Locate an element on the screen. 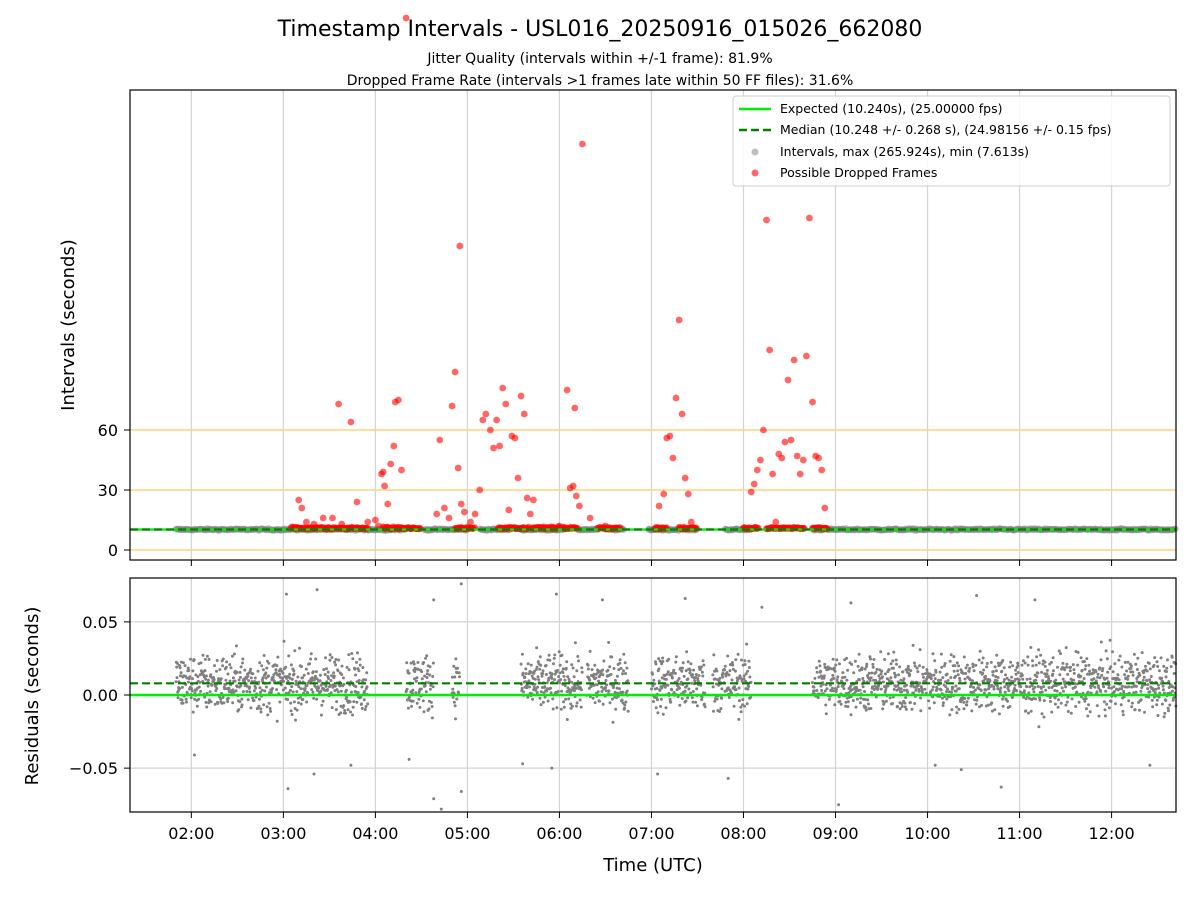  x-tick-label: 06:00 is located at coordinates (559, 833).